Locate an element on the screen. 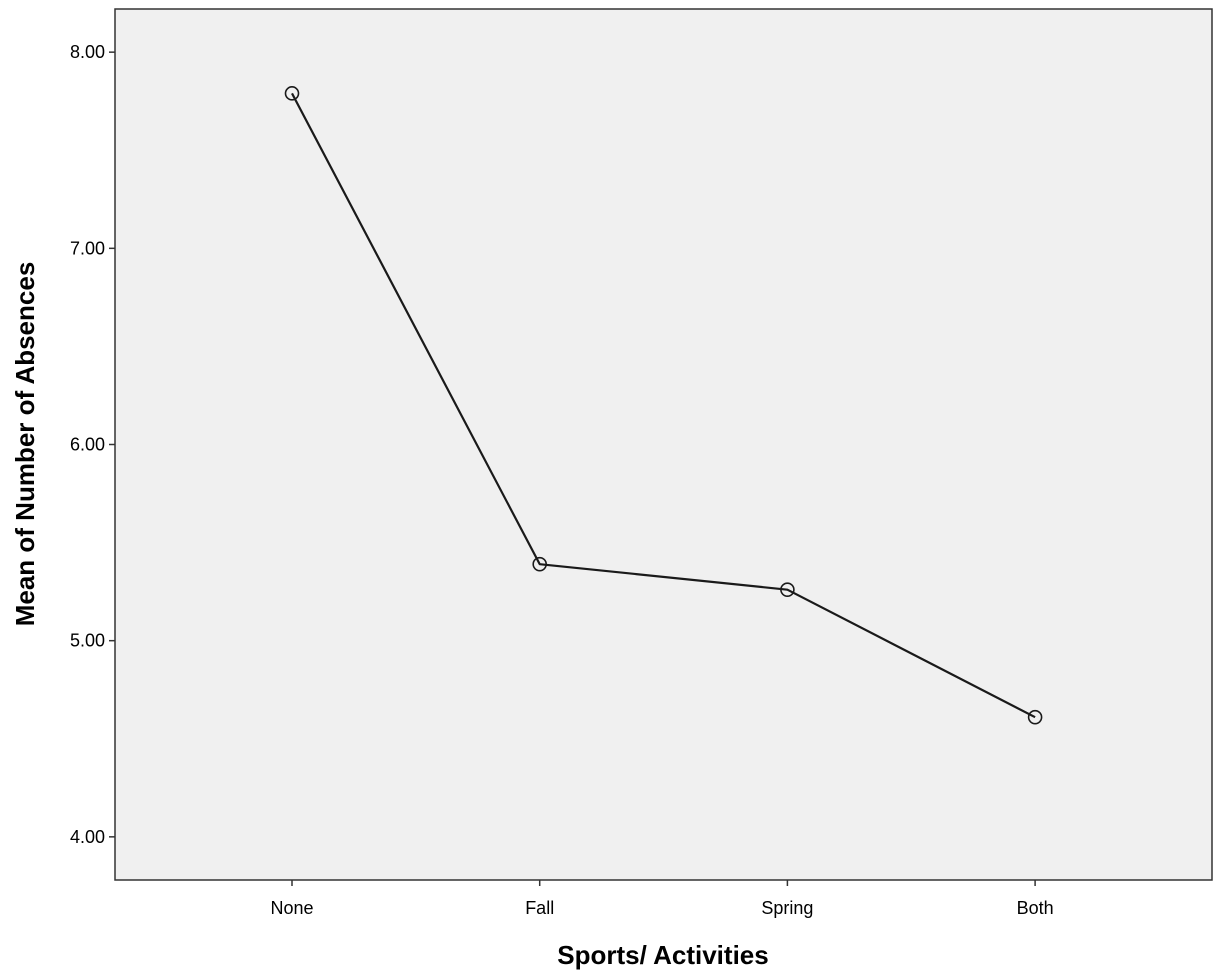 This screenshot has width=1217, height=971. x-tick-label: Both is located at coordinates (1035, 908).